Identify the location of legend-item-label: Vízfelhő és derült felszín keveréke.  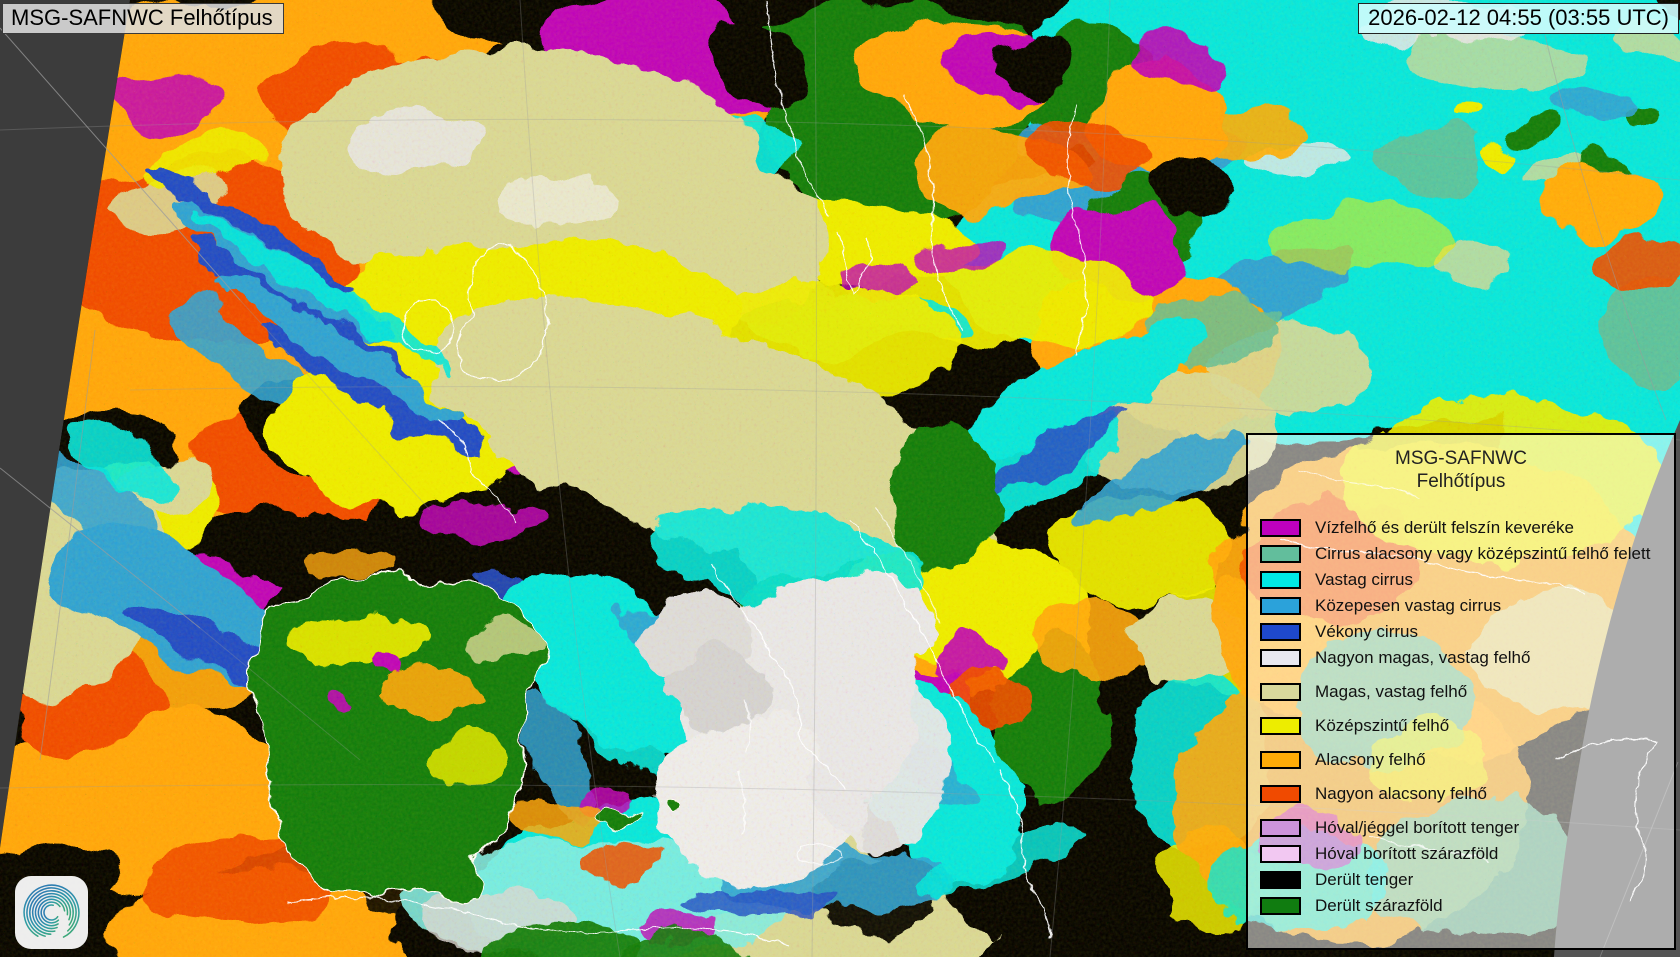
(1444, 527).